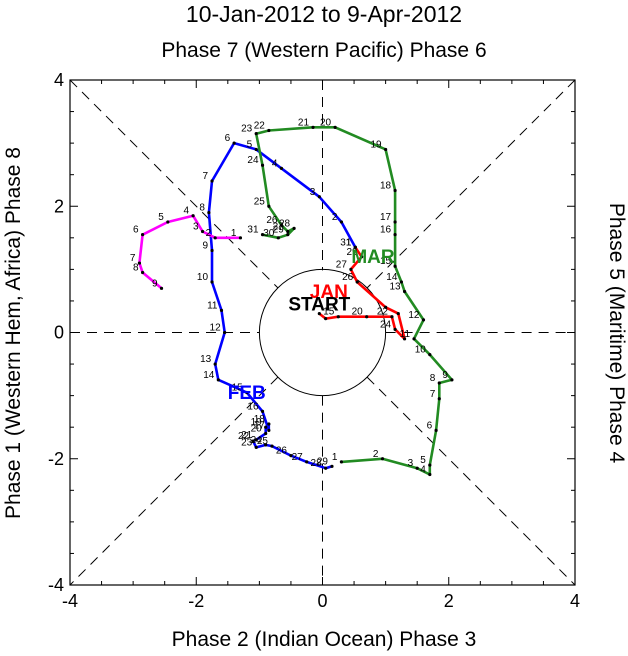 The width and height of the screenshot is (628, 656). Describe the element at coordinates (205, 176) in the screenshot. I see `day-label: 7` at that location.